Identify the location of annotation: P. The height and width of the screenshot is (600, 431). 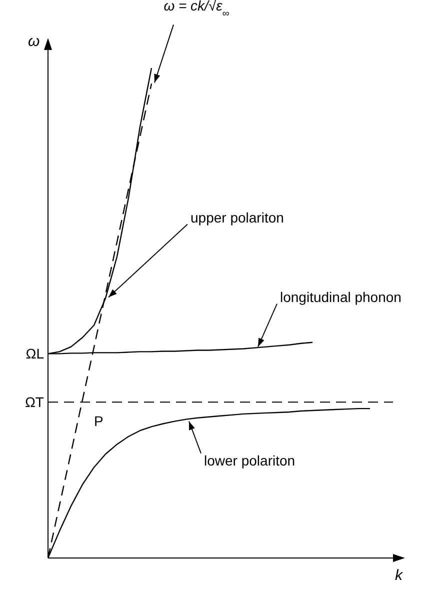
(99, 421).